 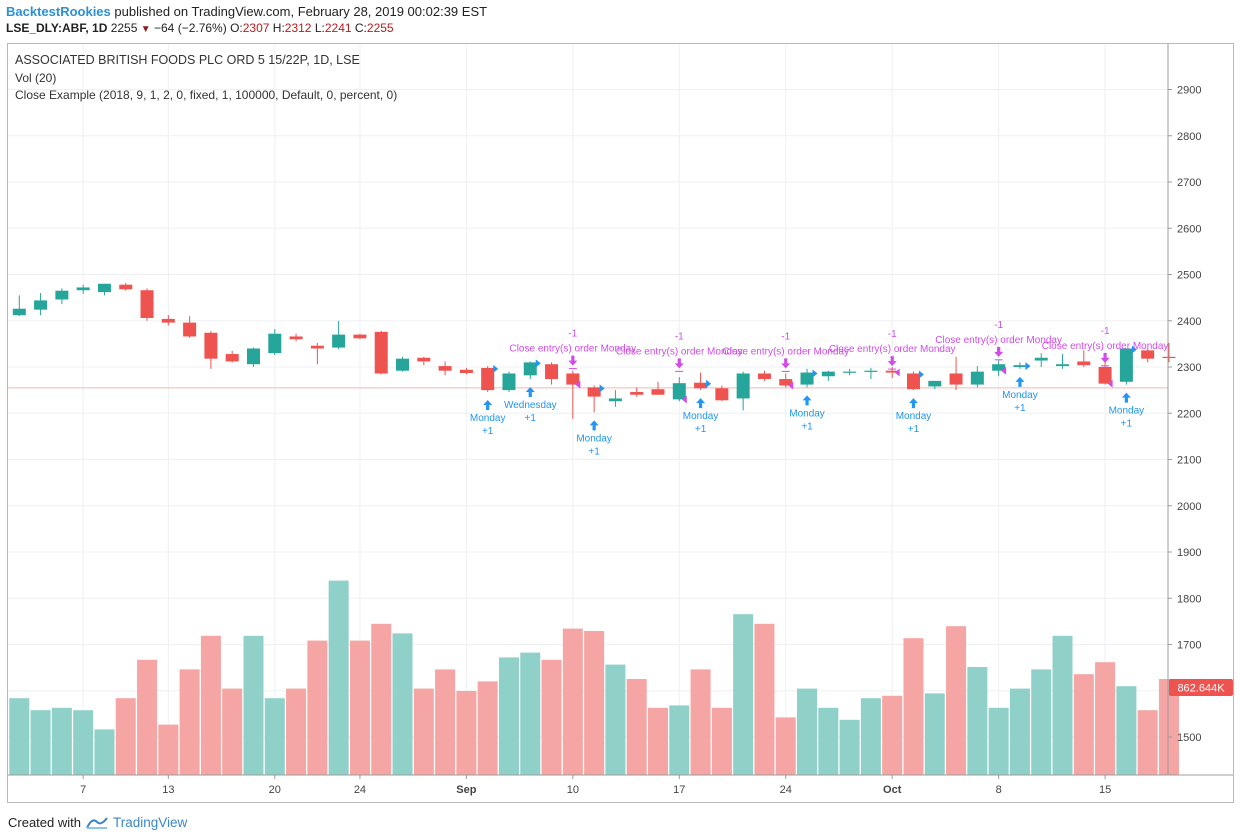 I want to click on down-arrow-icon: ▼, so click(x=145, y=29).